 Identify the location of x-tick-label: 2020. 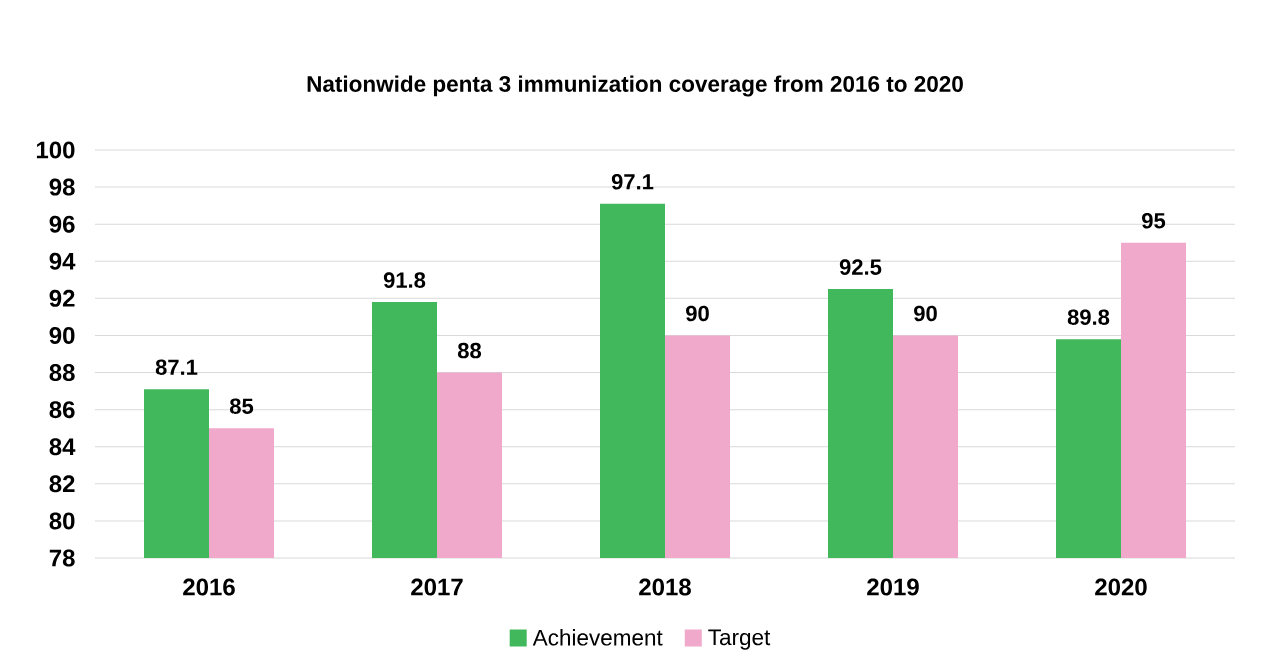
(1121, 587).